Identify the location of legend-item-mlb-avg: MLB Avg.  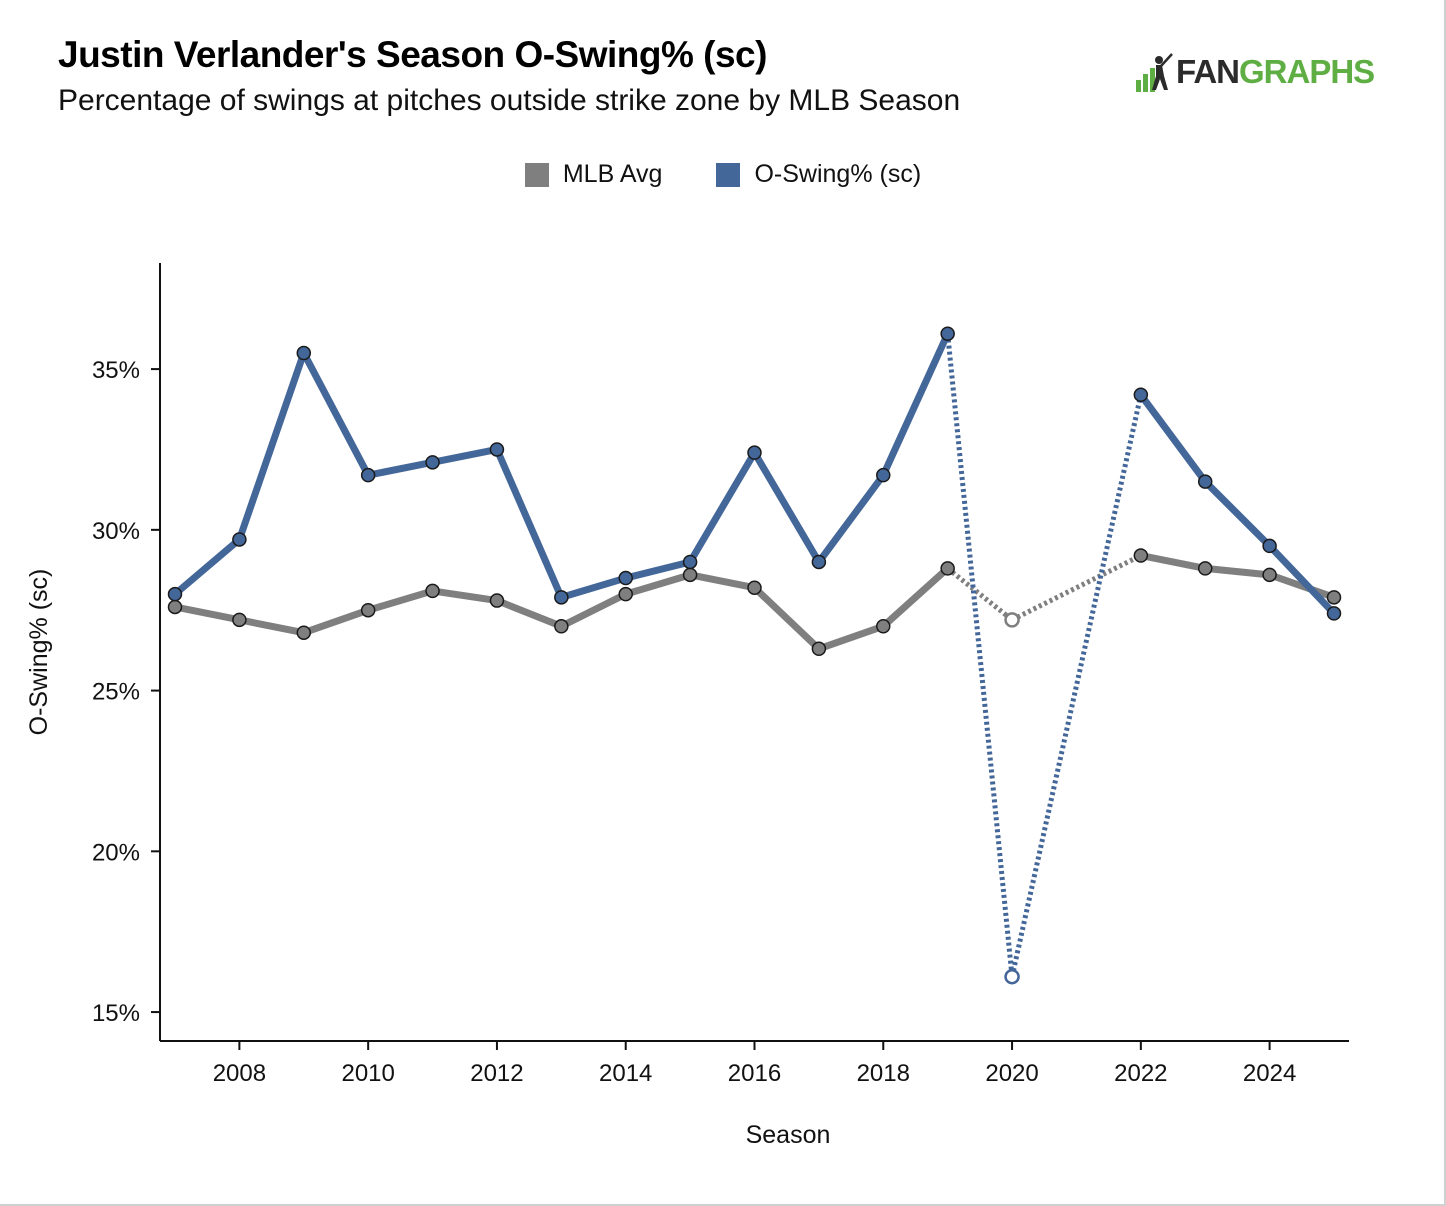
(593, 174).